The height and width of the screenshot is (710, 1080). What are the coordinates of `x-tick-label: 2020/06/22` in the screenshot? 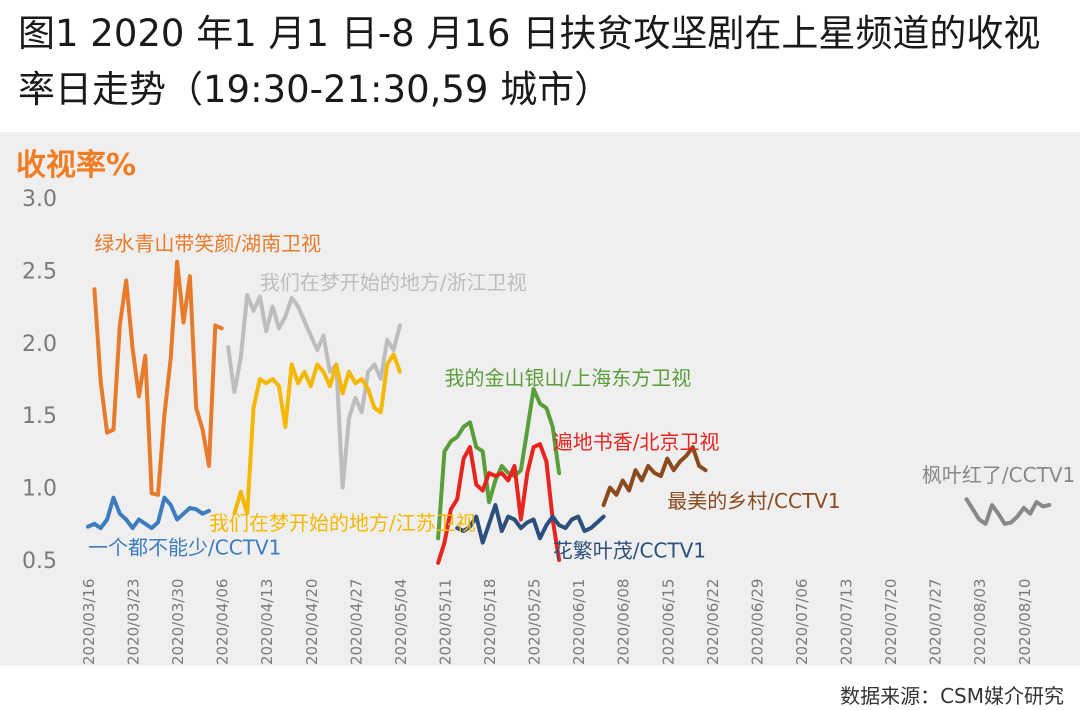 It's located at (713, 622).